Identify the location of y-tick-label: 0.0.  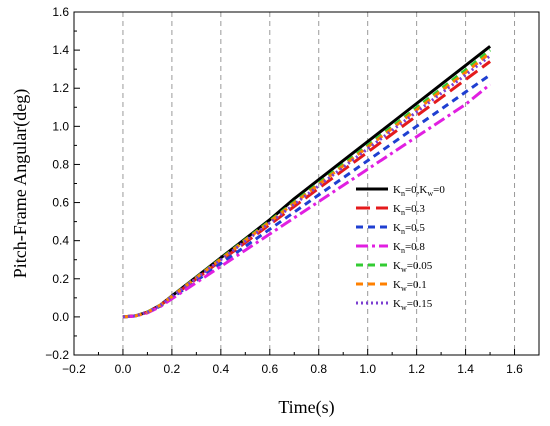
(60, 317).